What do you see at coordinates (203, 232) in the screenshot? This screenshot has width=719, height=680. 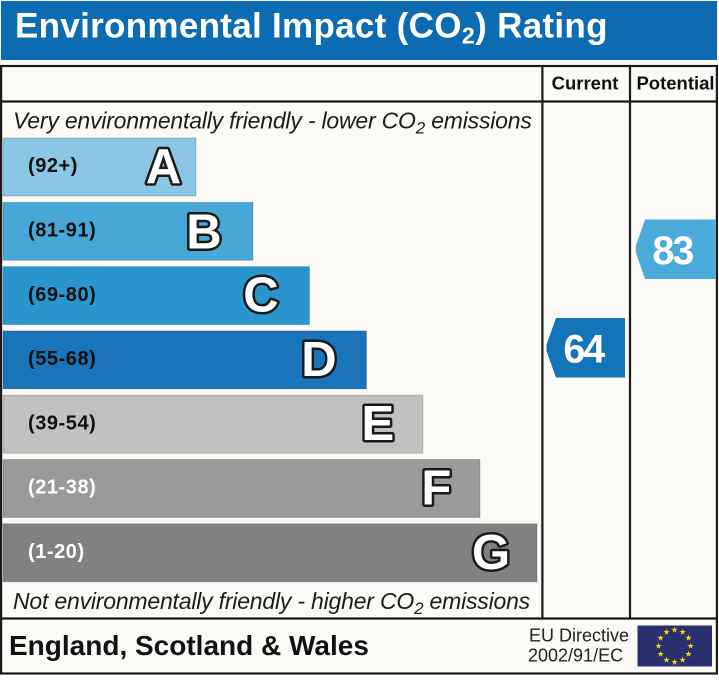 I see `svg-text: B` at bounding box center [203, 232].